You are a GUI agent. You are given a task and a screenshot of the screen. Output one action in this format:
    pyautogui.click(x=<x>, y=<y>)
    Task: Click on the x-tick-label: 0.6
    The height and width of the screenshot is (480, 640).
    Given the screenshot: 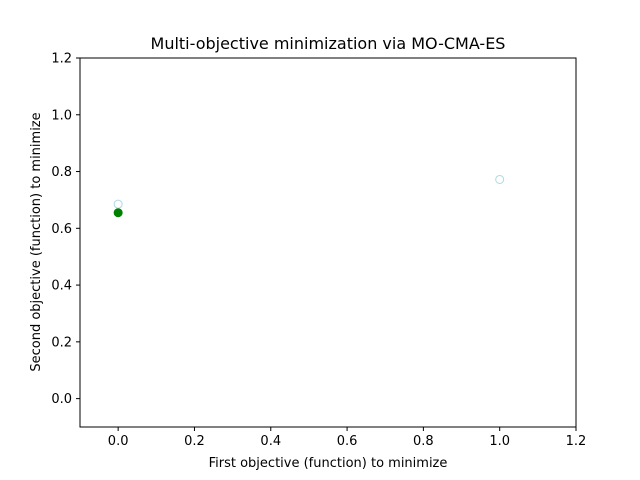 What is the action you would take?
    pyautogui.click(x=347, y=441)
    